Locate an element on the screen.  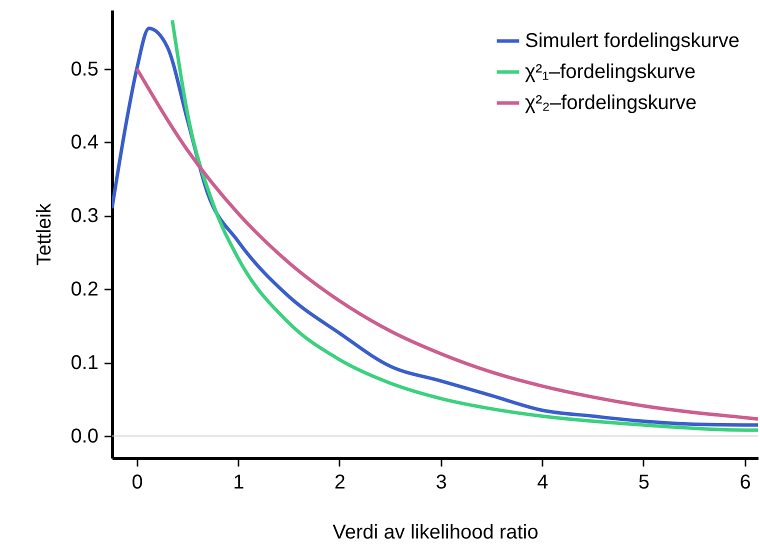
legend-label: χ²₁–fordelingskurve is located at coordinates (610, 72).